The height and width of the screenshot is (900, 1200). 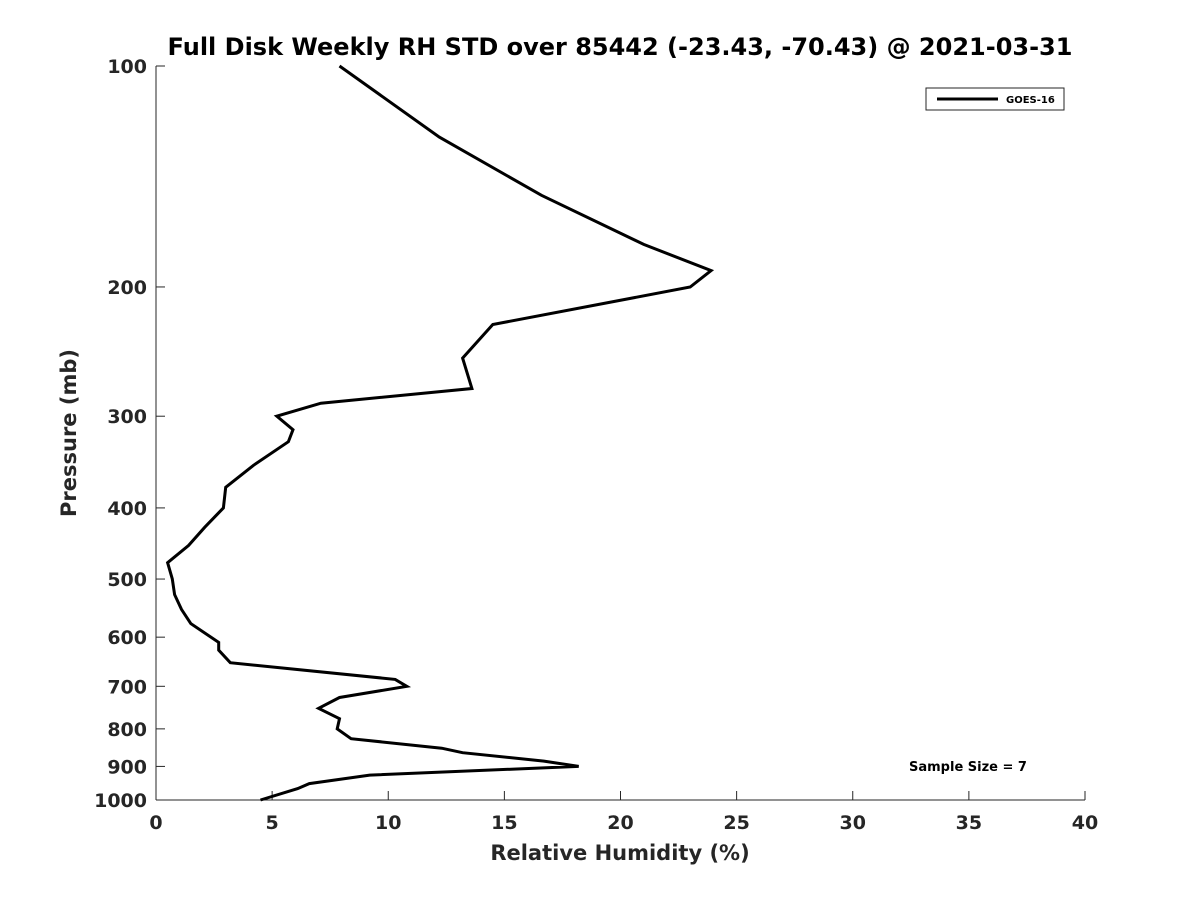 I want to click on x-axis-label: Relative Humidity (%), so click(x=619, y=853).